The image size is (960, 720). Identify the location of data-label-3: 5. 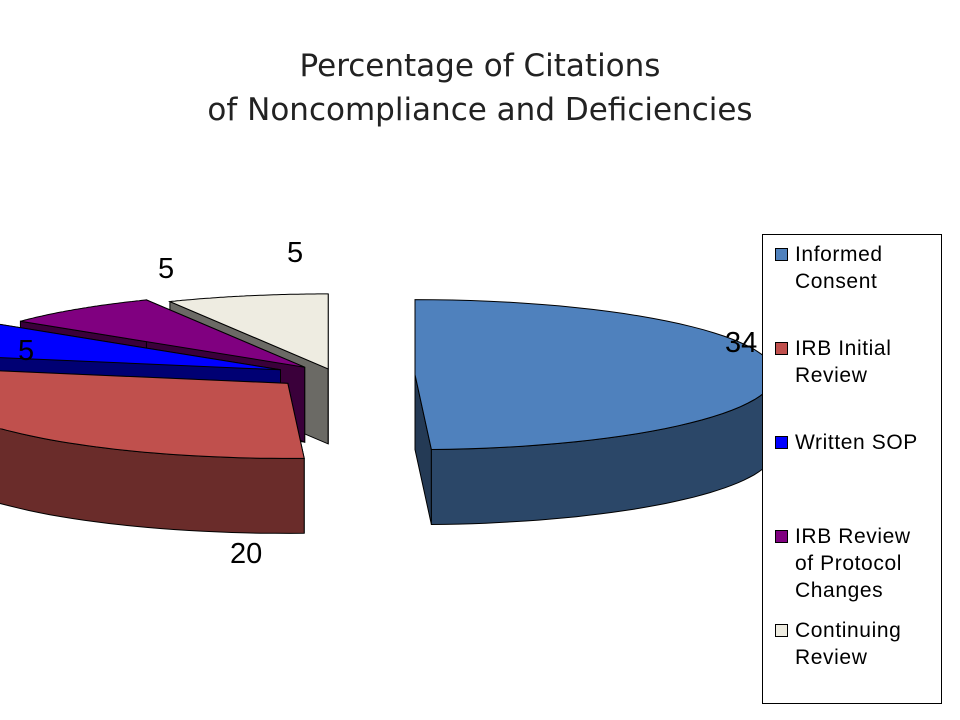
(26, 351).